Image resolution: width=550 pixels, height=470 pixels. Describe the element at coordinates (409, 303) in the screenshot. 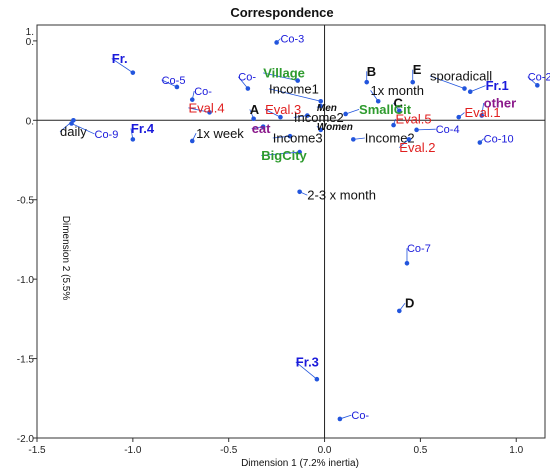

I see `point-label: D` at that location.